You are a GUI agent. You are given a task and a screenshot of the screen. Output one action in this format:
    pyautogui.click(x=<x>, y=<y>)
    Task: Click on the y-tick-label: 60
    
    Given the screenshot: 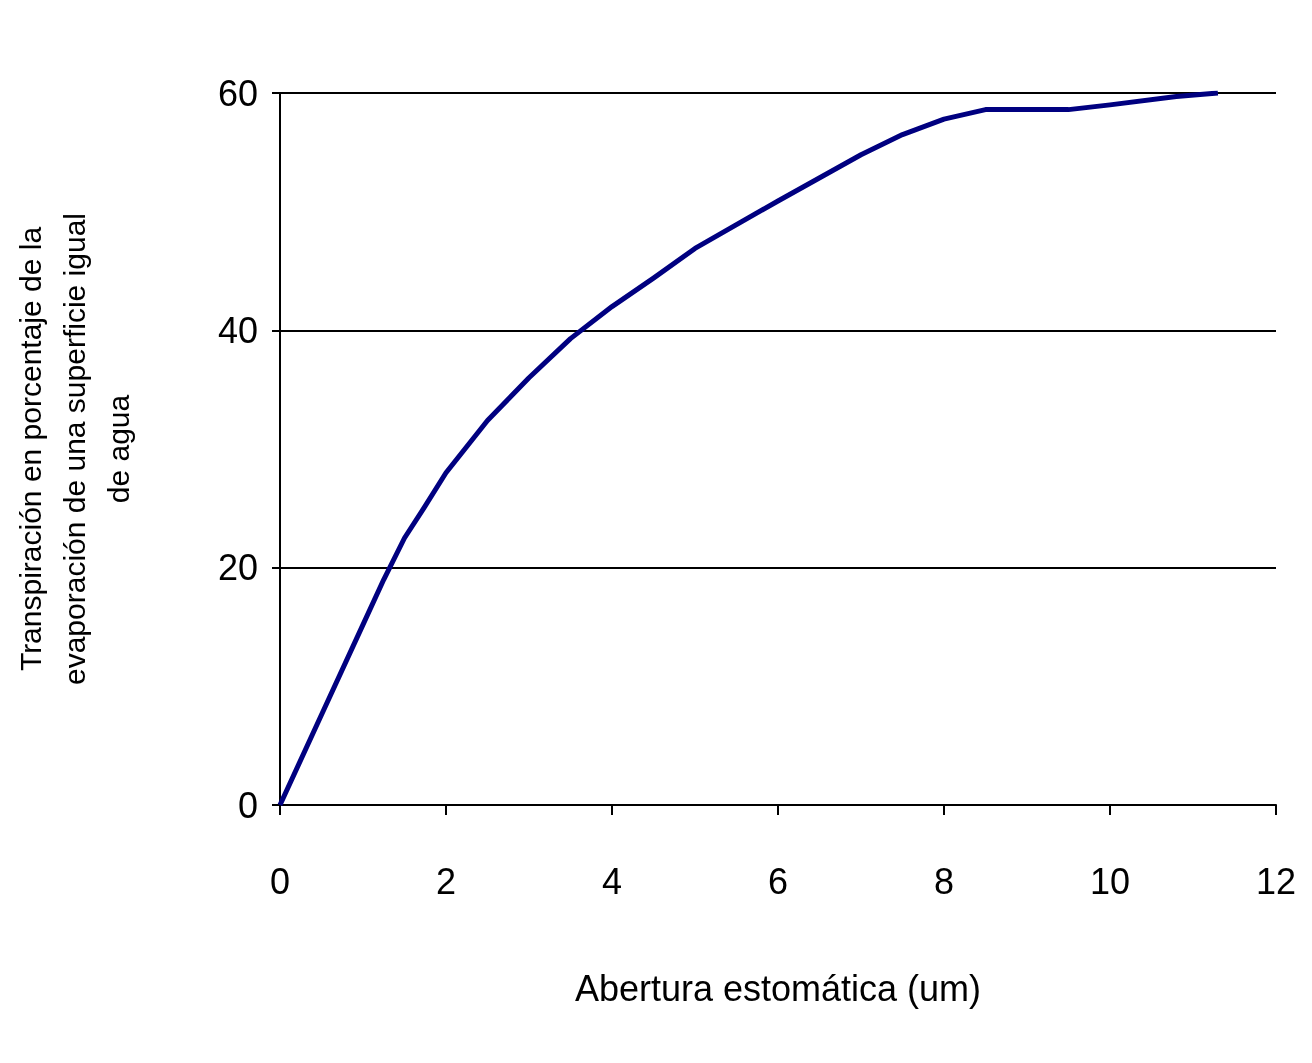 What is the action you would take?
    pyautogui.click(x=237, y=93)
    